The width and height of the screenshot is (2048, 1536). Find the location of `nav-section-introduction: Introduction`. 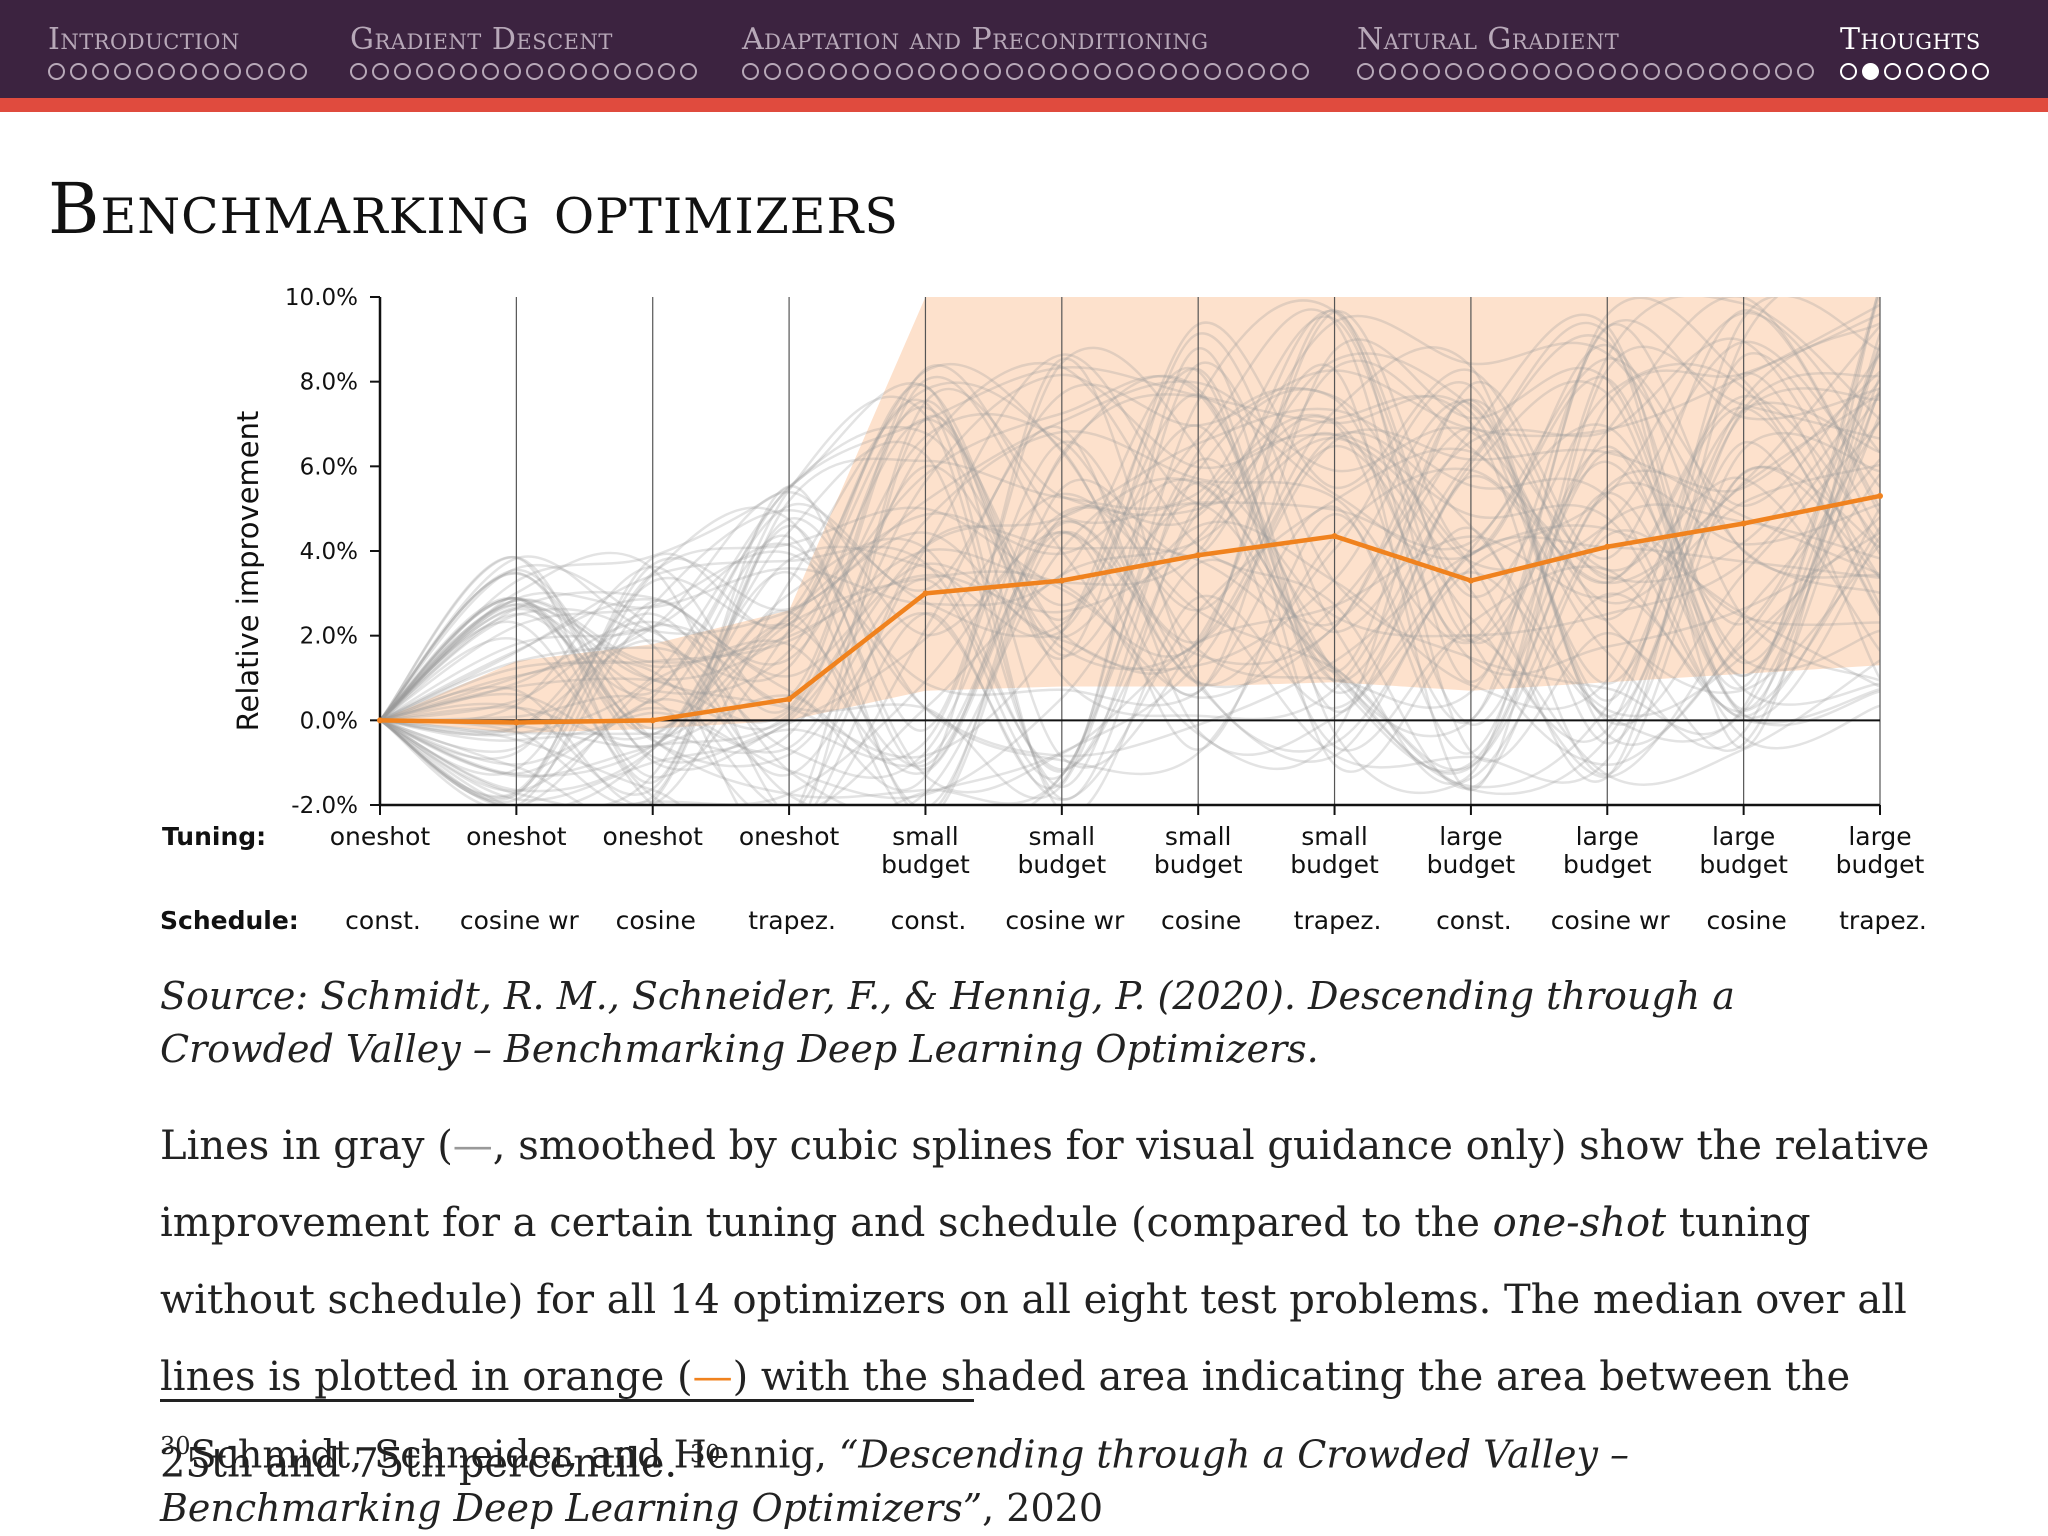

nav-section-introduction: Introduction is located at coordinates (177, 51).